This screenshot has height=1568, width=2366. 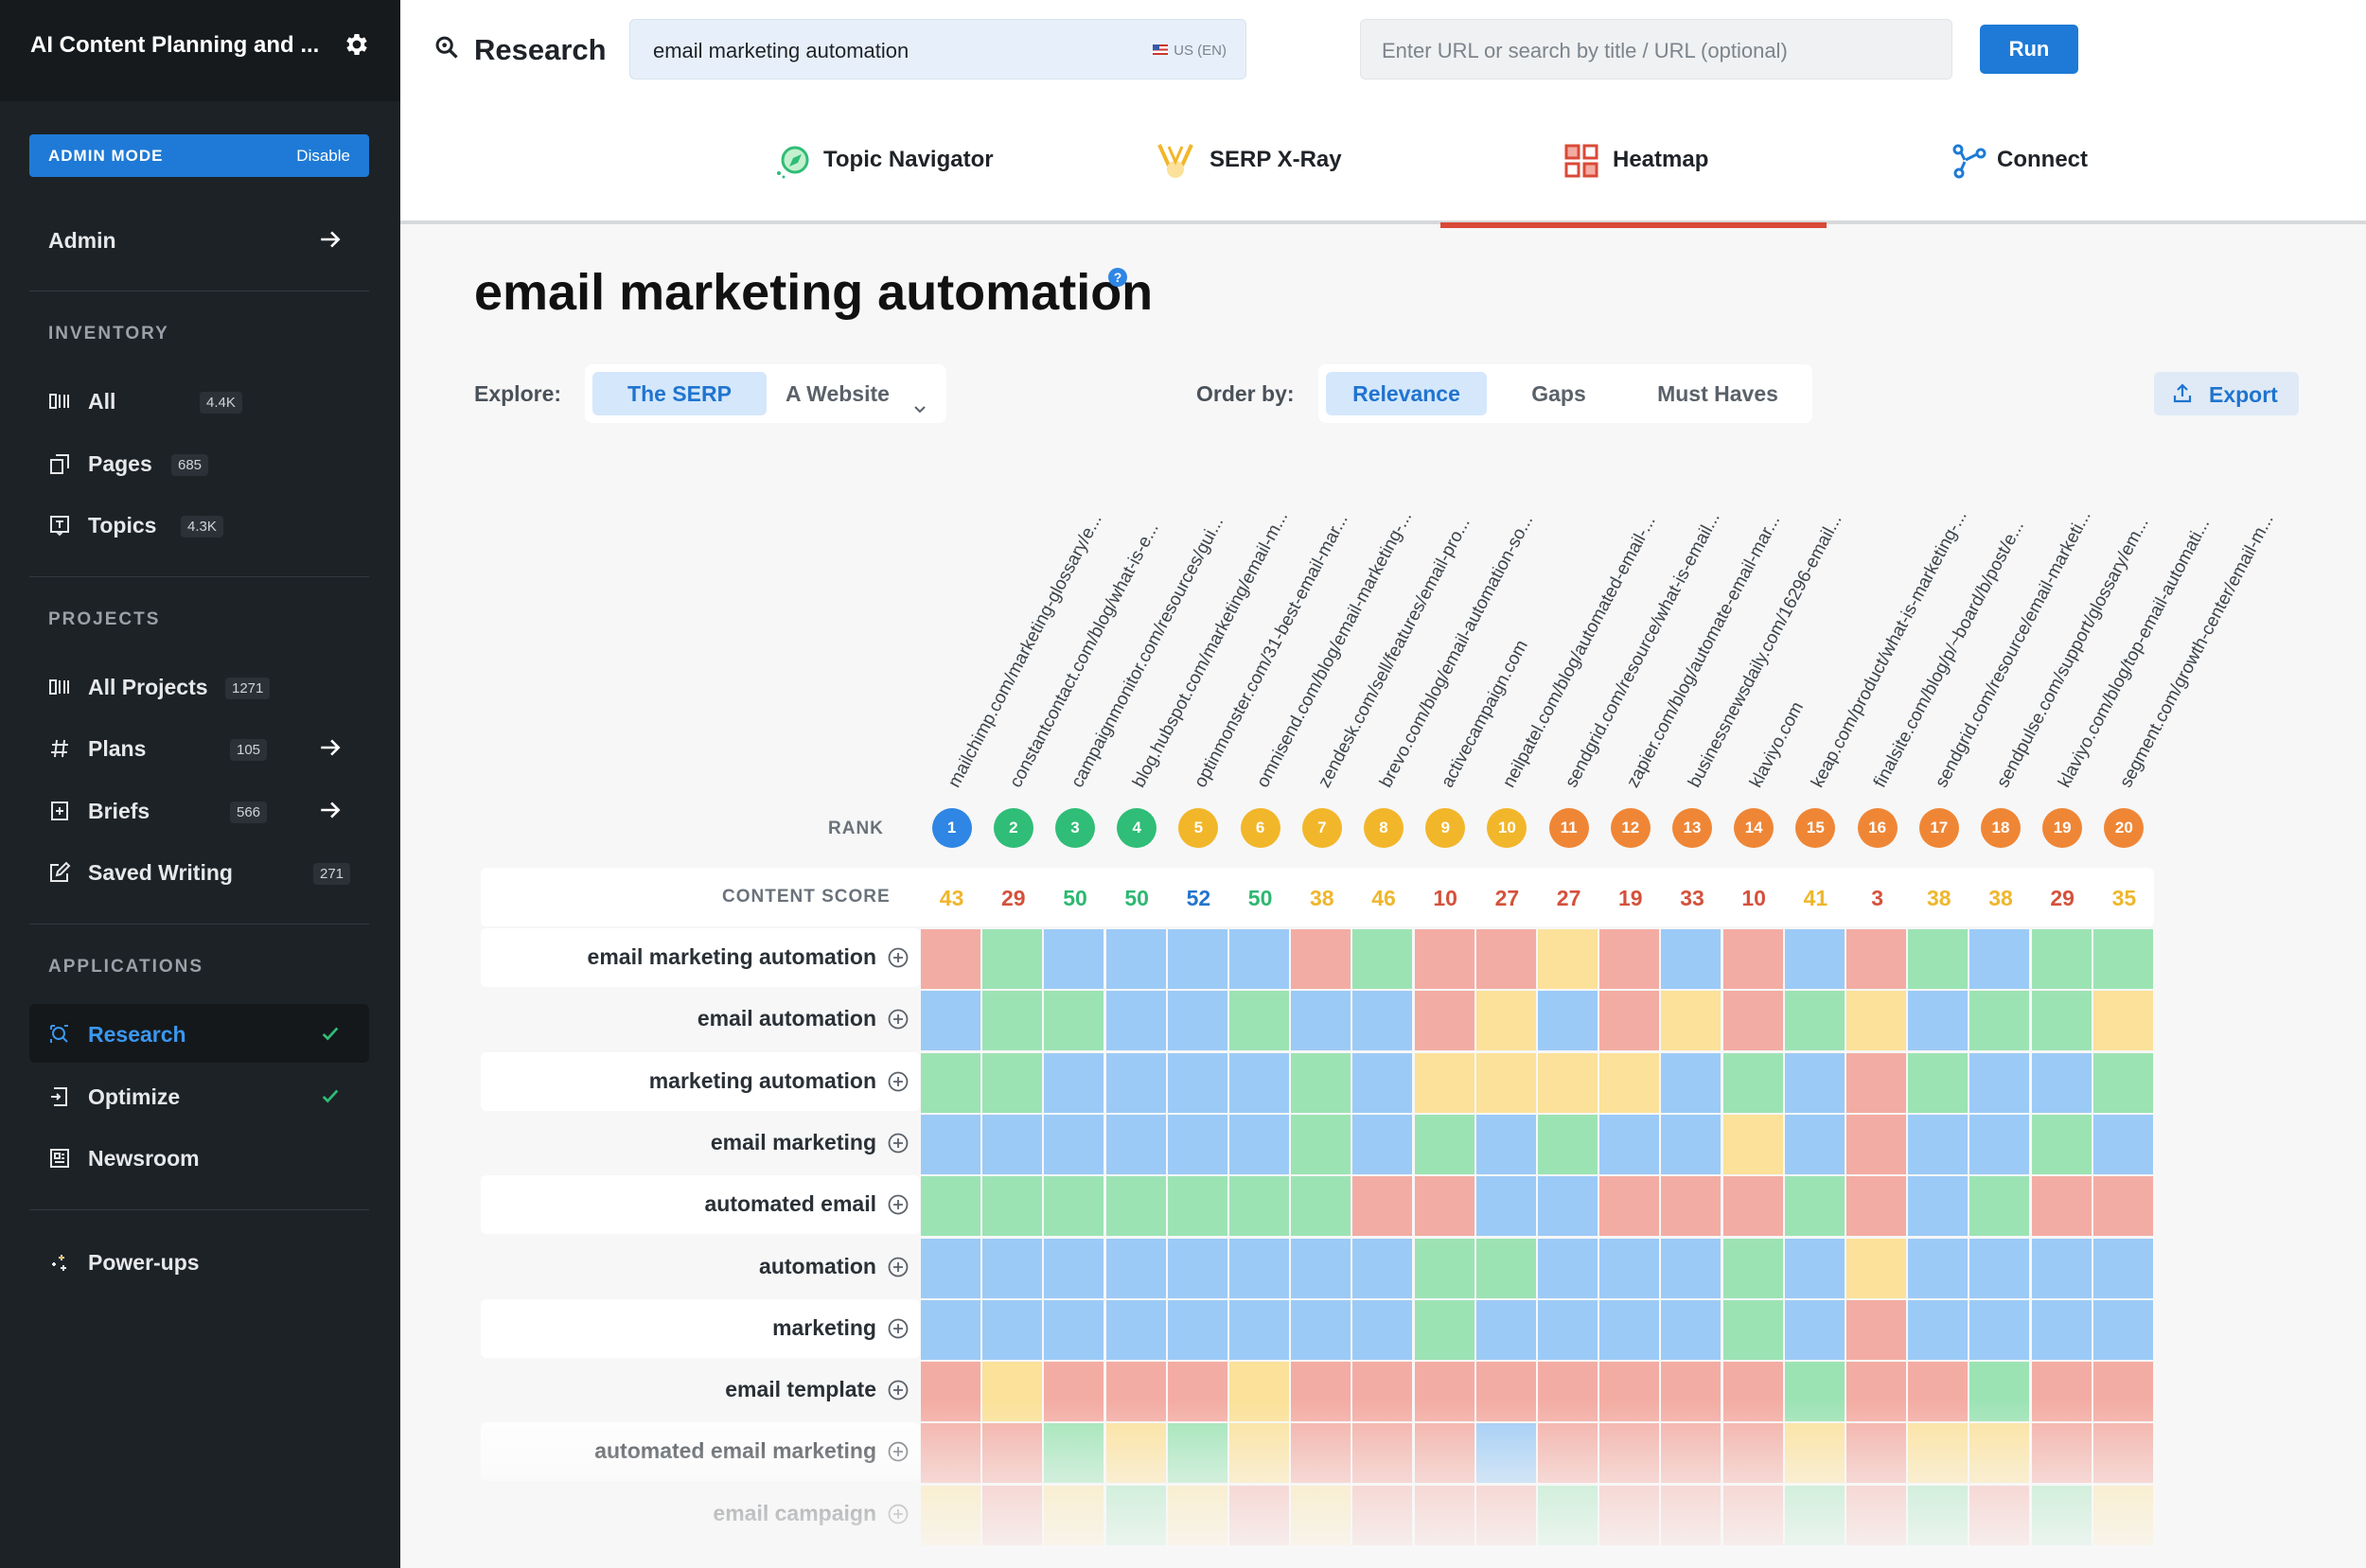 I want to click on keyword-label: automated email marketing, so click(x=735, y=1451).